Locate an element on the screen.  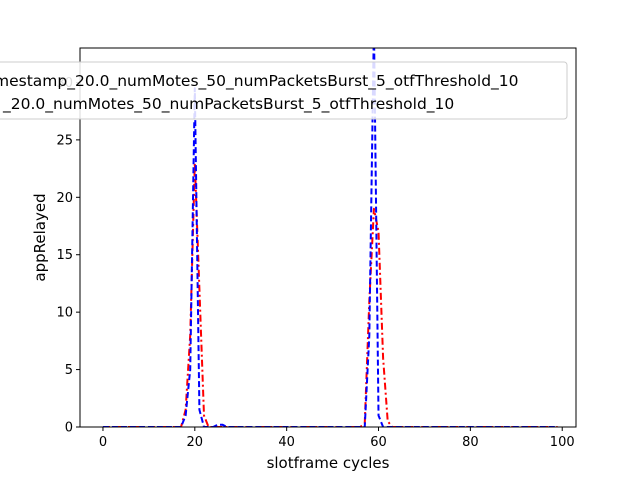
x-tick-label: 40 is located at coordinates (286, 442).